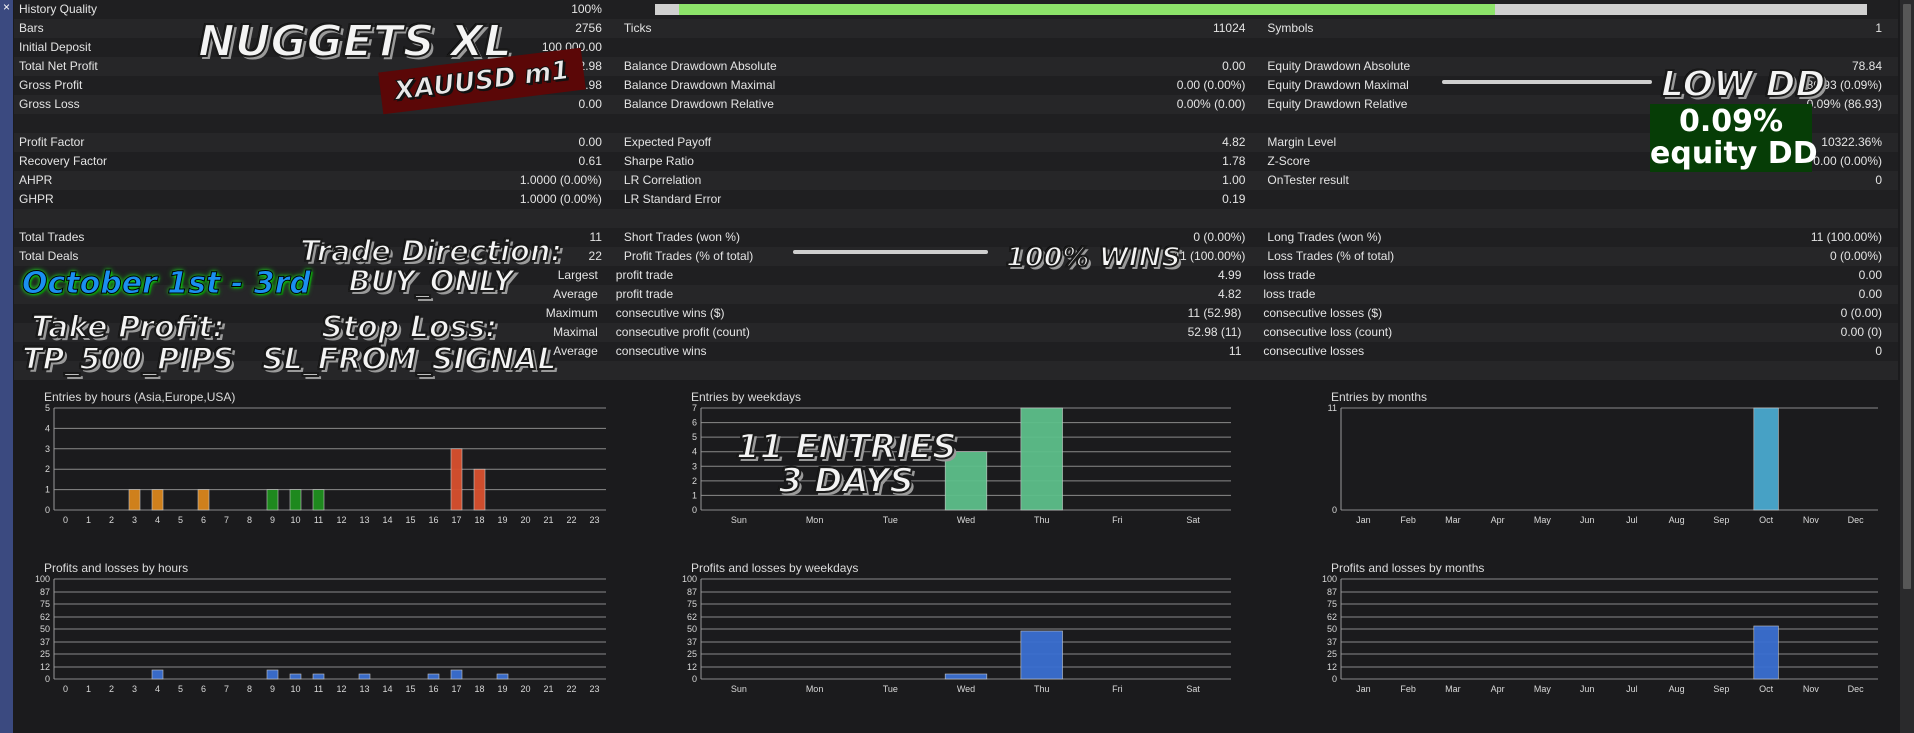 Image resolution: width=1914 pixels, height=733 pixels. What do you see at coordinates (409, 344) in the screenshot?
I see `overlay-stop-loss: Stop Loss: SL_FROM_SIGNAL` at bounding box center [409, 344].